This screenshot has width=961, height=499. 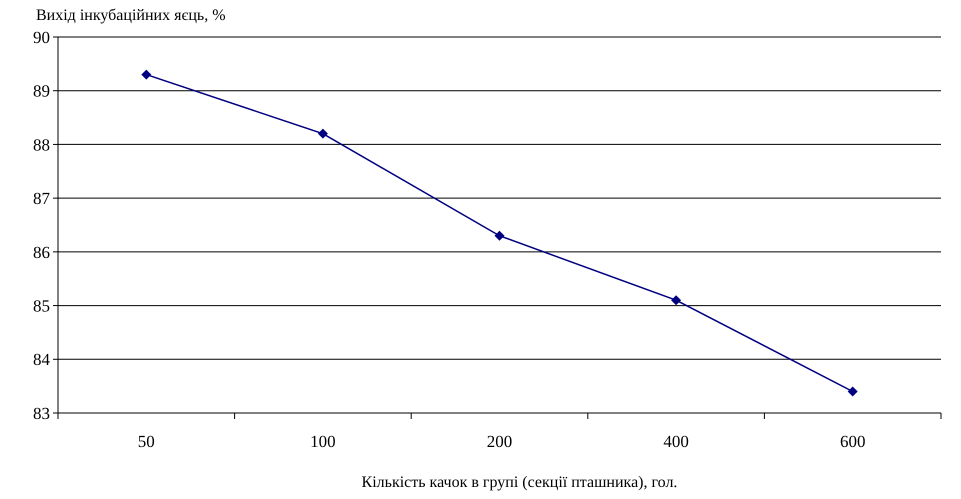 What do you see at coordinates (41, 413) in the screenshot?
I see `y-tick-label: 83` at bounding box center [41, 413].